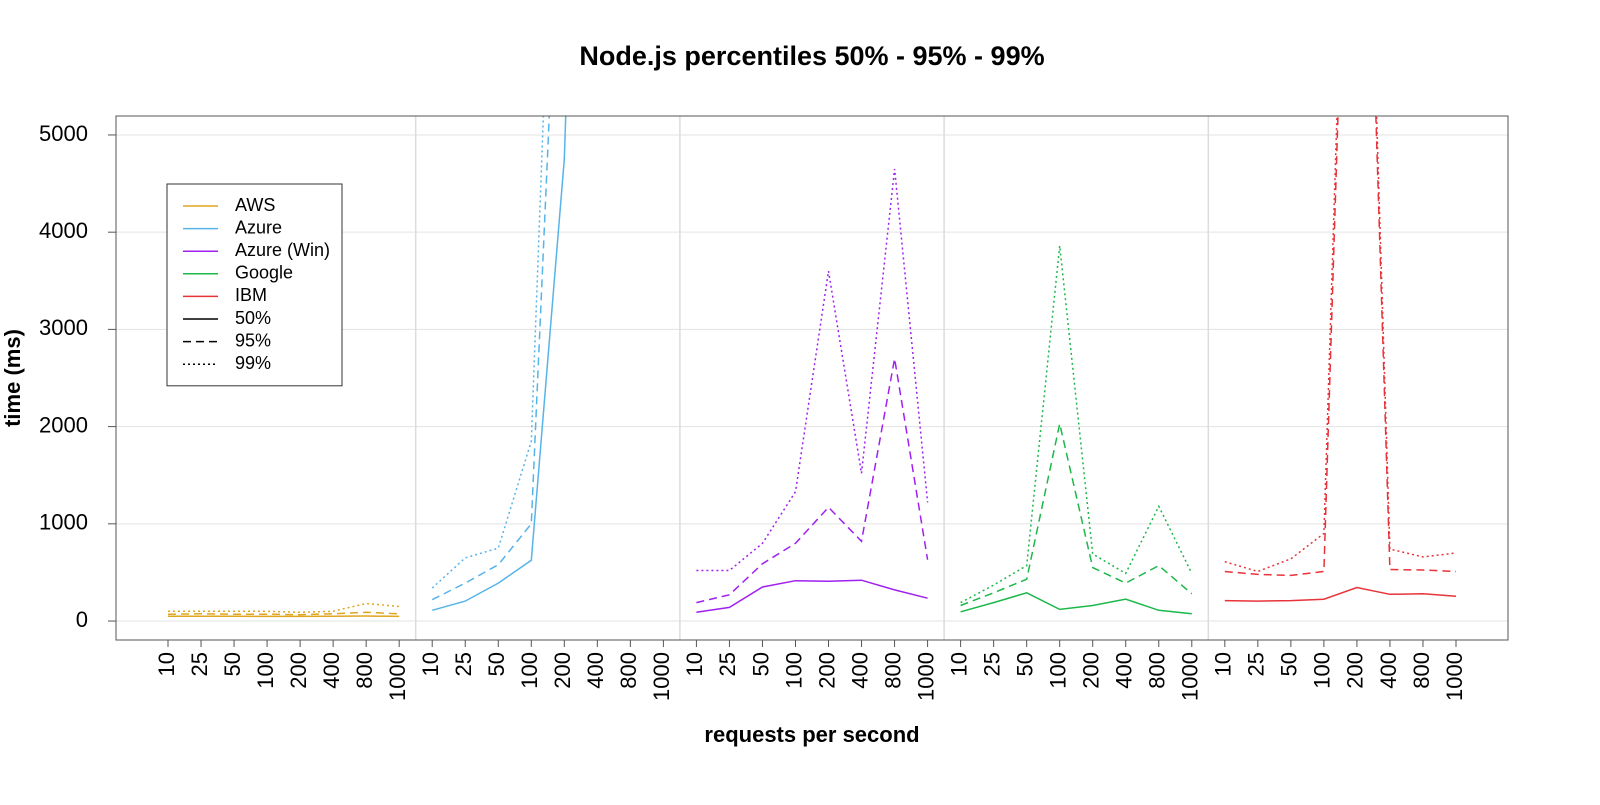  What do you see at coordinates (63, 327) in the screenshot?
I see `y-tick-label: 3000` at bounding box center [63, 327].